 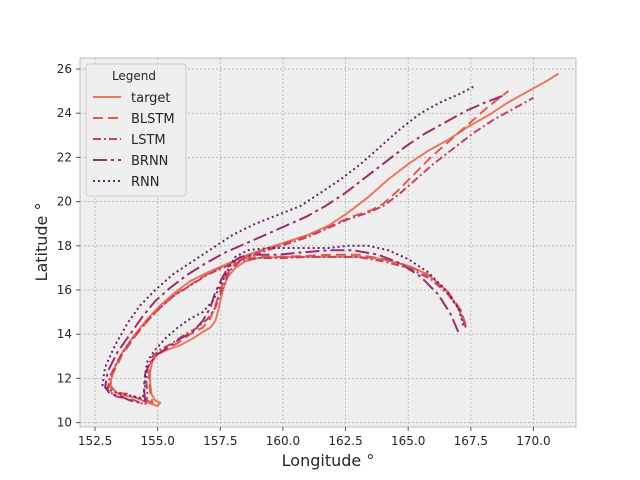 I want to click on x-tick-label: 157.5, so click(x=220, y=441).